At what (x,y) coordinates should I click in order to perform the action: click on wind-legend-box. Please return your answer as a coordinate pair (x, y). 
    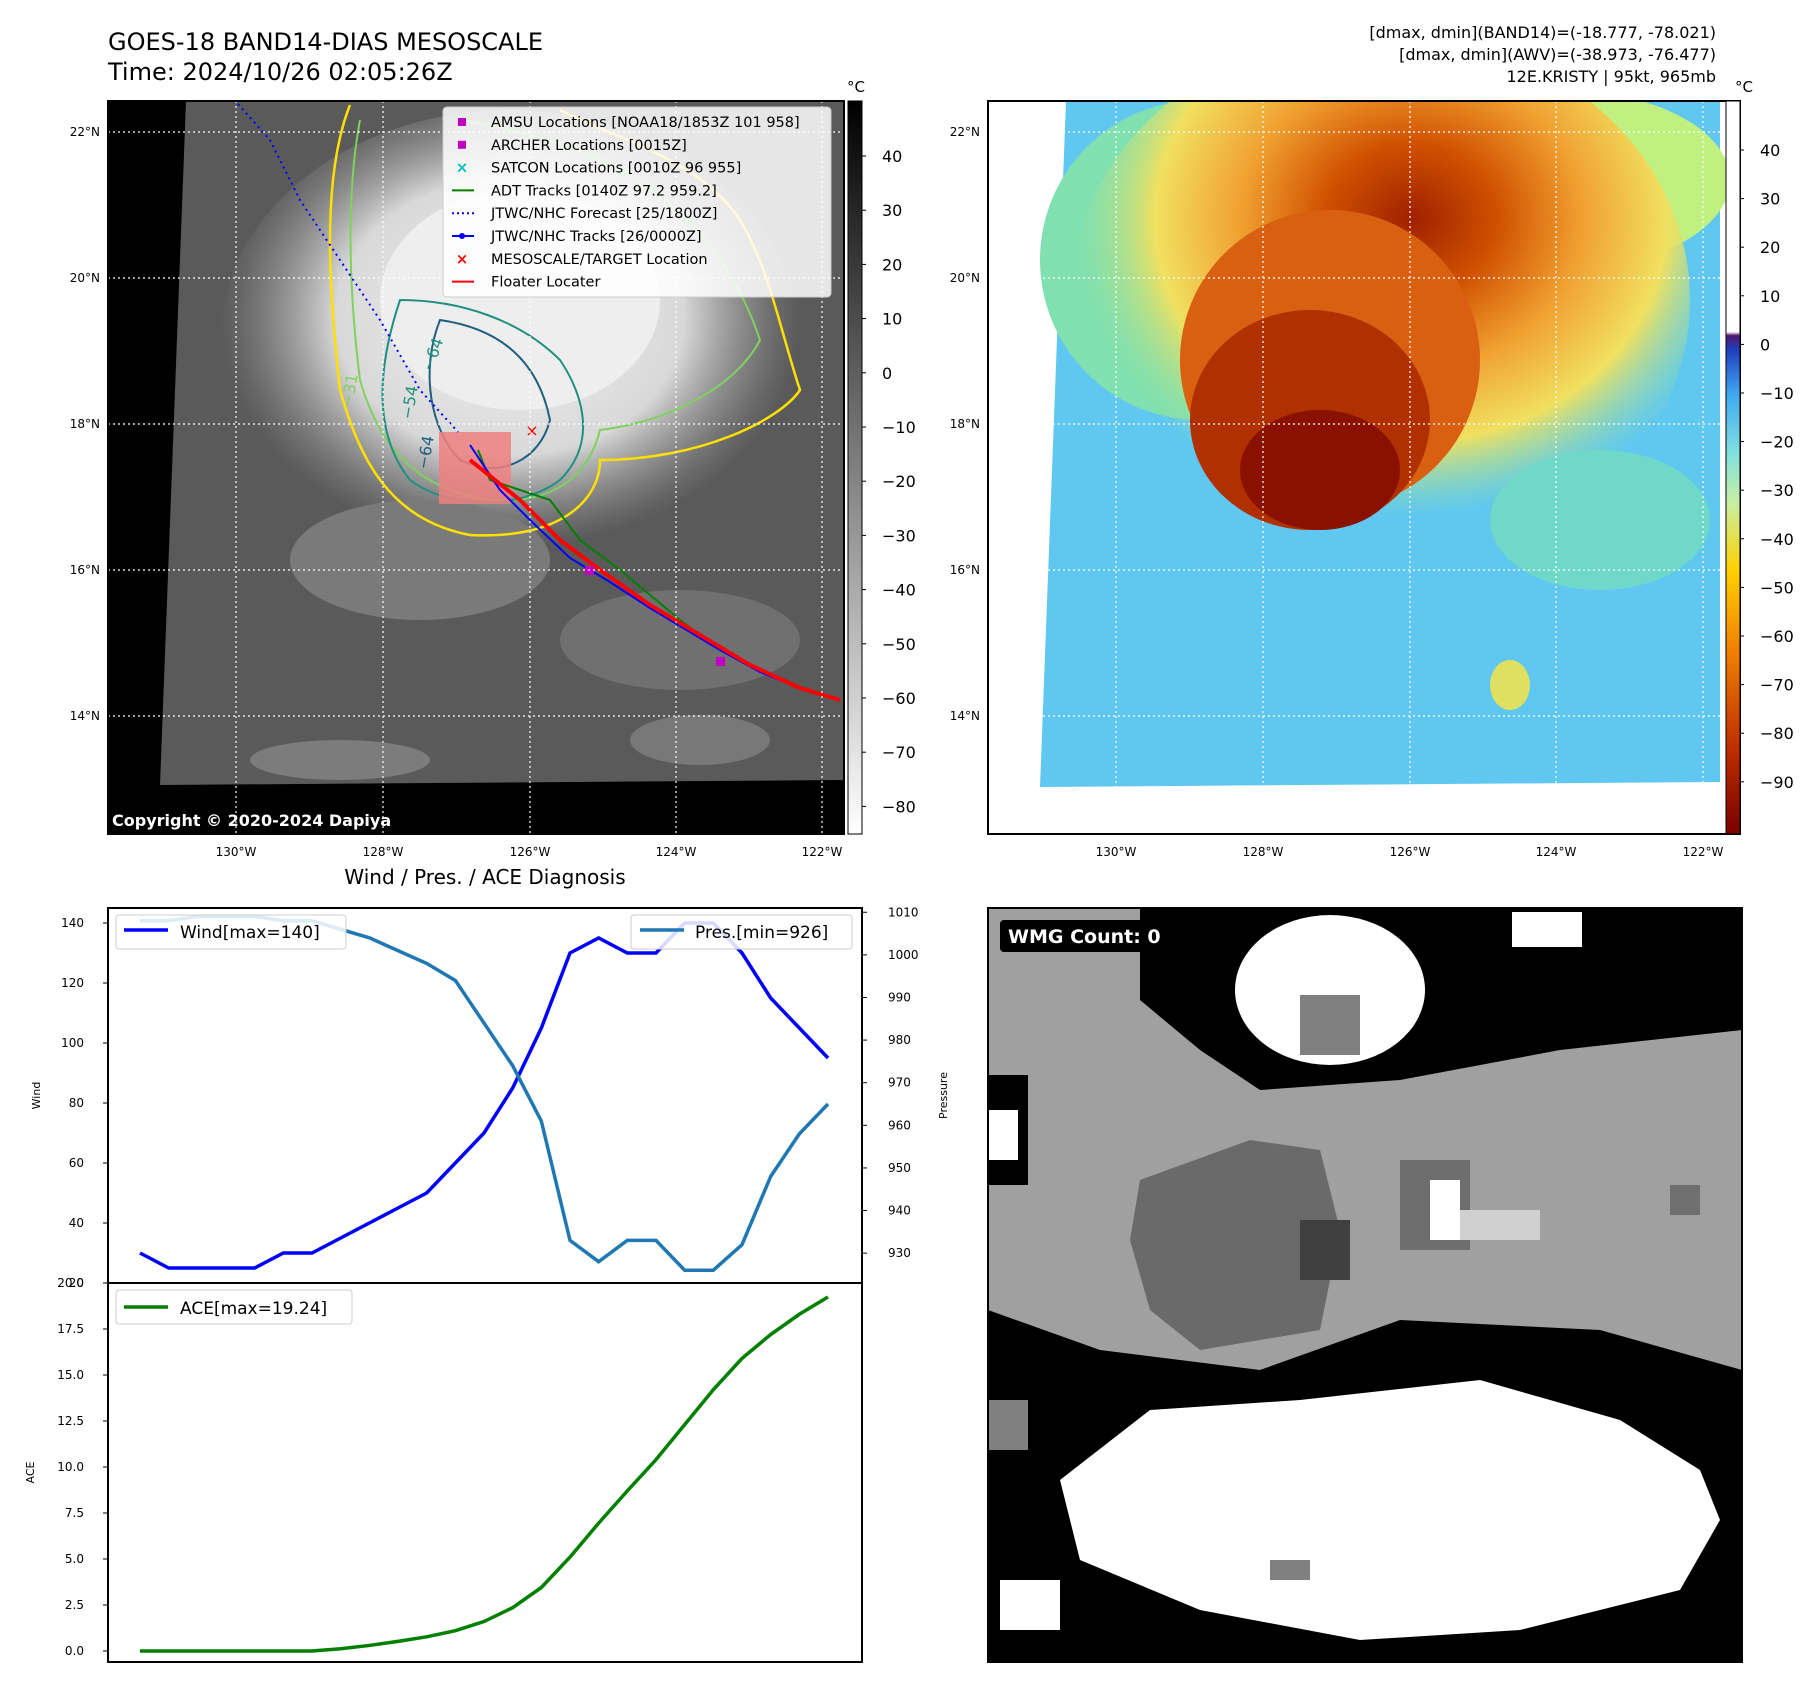
    Looking at the image, I should click on (231, 932).